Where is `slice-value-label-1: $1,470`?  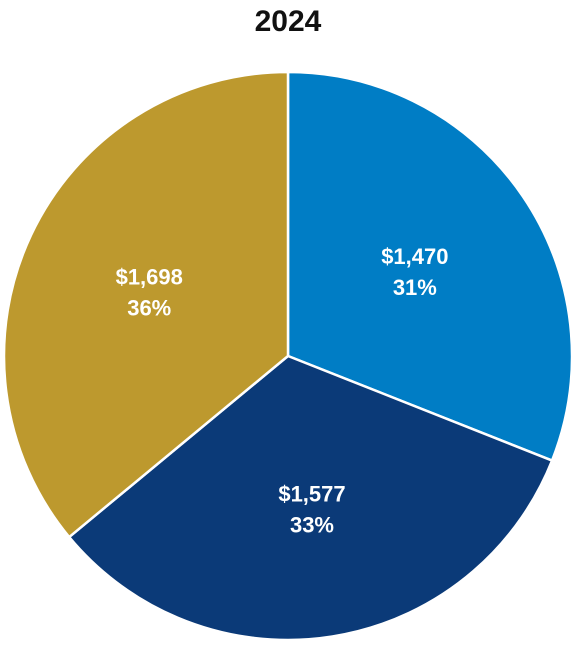
slice-value-label-1: $1,470 is located at coordinates (414, 256).